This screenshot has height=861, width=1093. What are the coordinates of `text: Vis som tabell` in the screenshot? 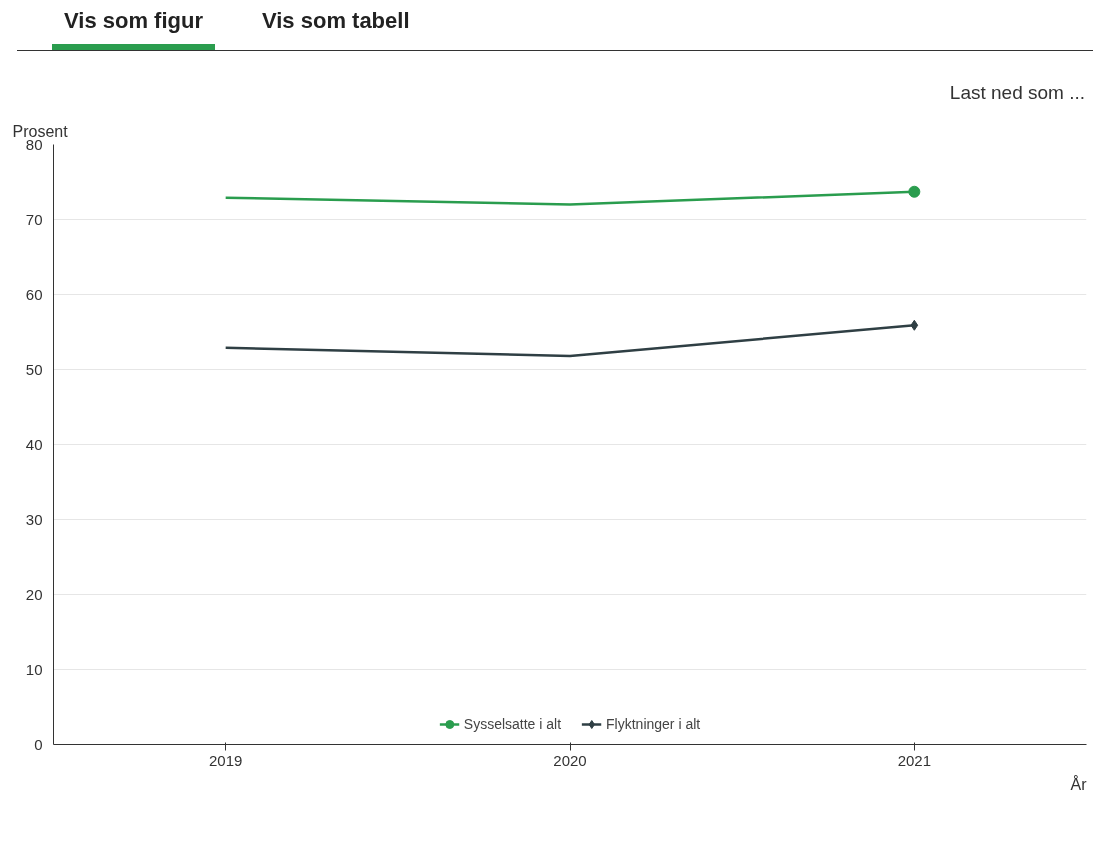 It's located at (335, 21).